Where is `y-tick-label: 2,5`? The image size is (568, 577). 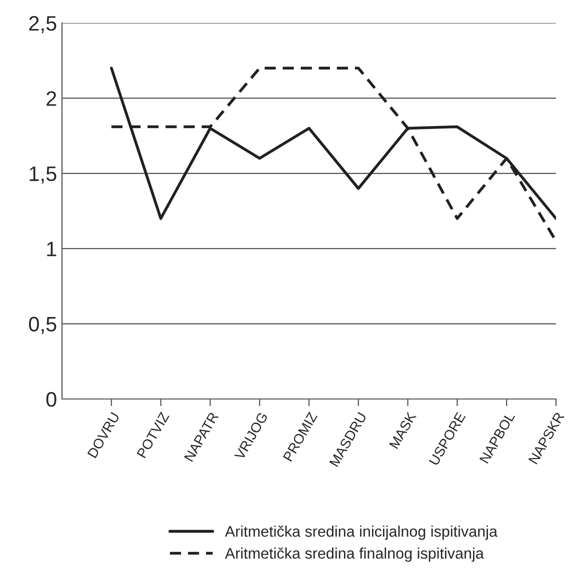
y-tick-label: 2,5 is located at coordinates (42, 25).